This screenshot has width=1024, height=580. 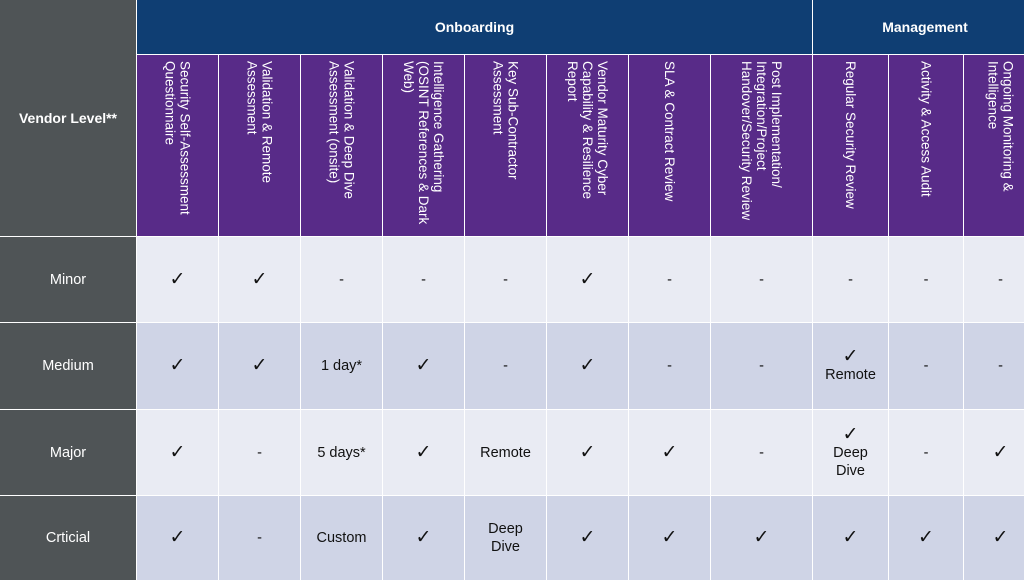 What do you see at coordinates (177, 138) in the screenshot?
I see `column-header-label: Security Self-Assessment Questionnaire` at bounding box center [177, 138].